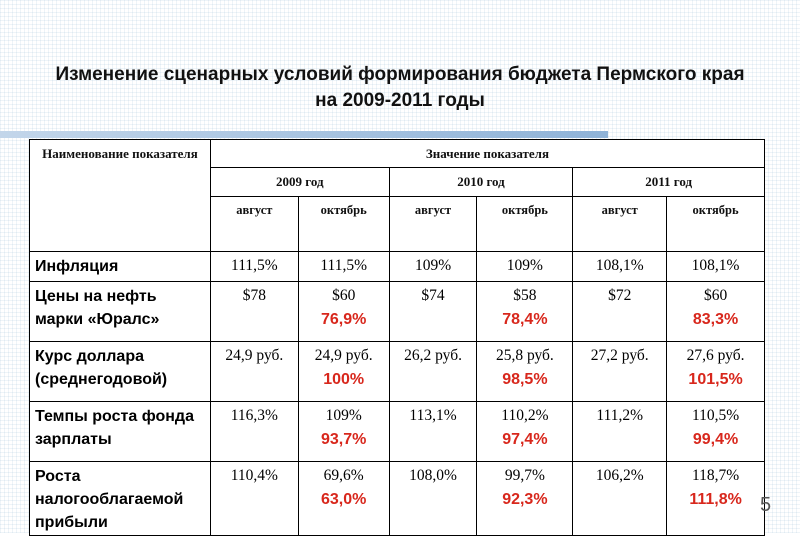 The image size is (800, 536). I want to click on value-text: 69,6%, so click(343, 475).